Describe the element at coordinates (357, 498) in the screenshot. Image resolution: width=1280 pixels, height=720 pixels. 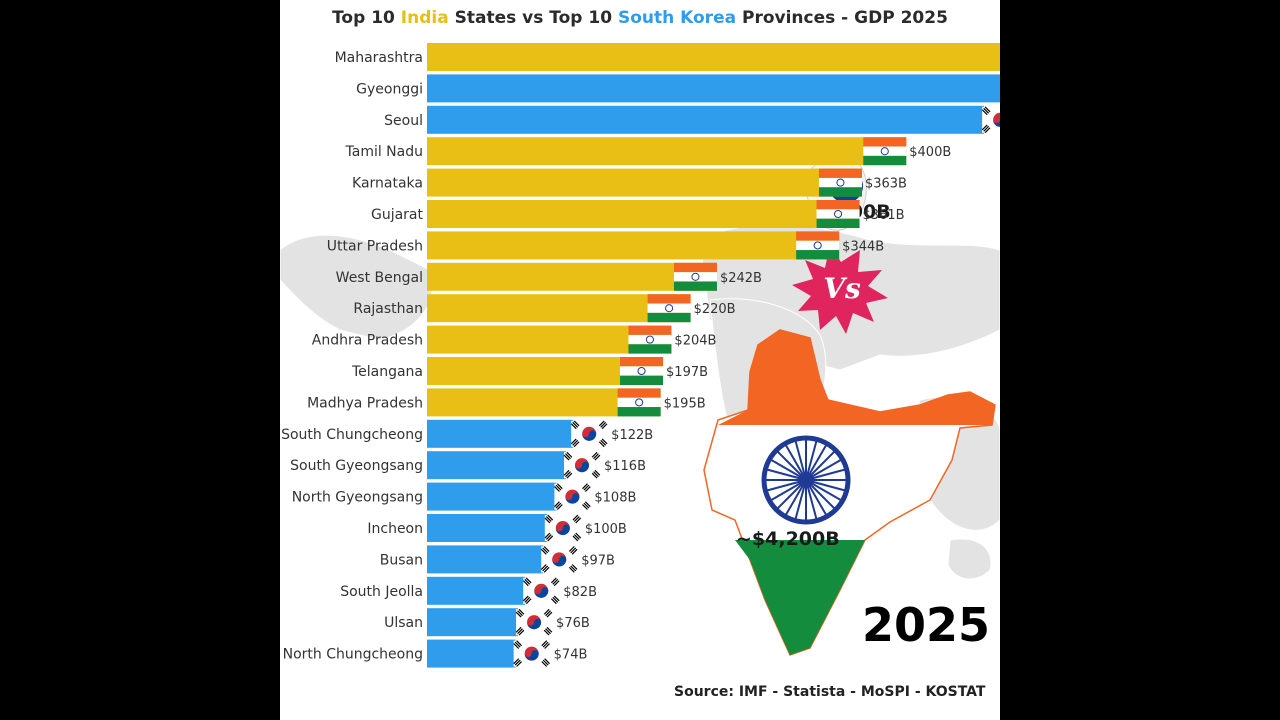
I see `category-label: North Gyeongsang` at that location.